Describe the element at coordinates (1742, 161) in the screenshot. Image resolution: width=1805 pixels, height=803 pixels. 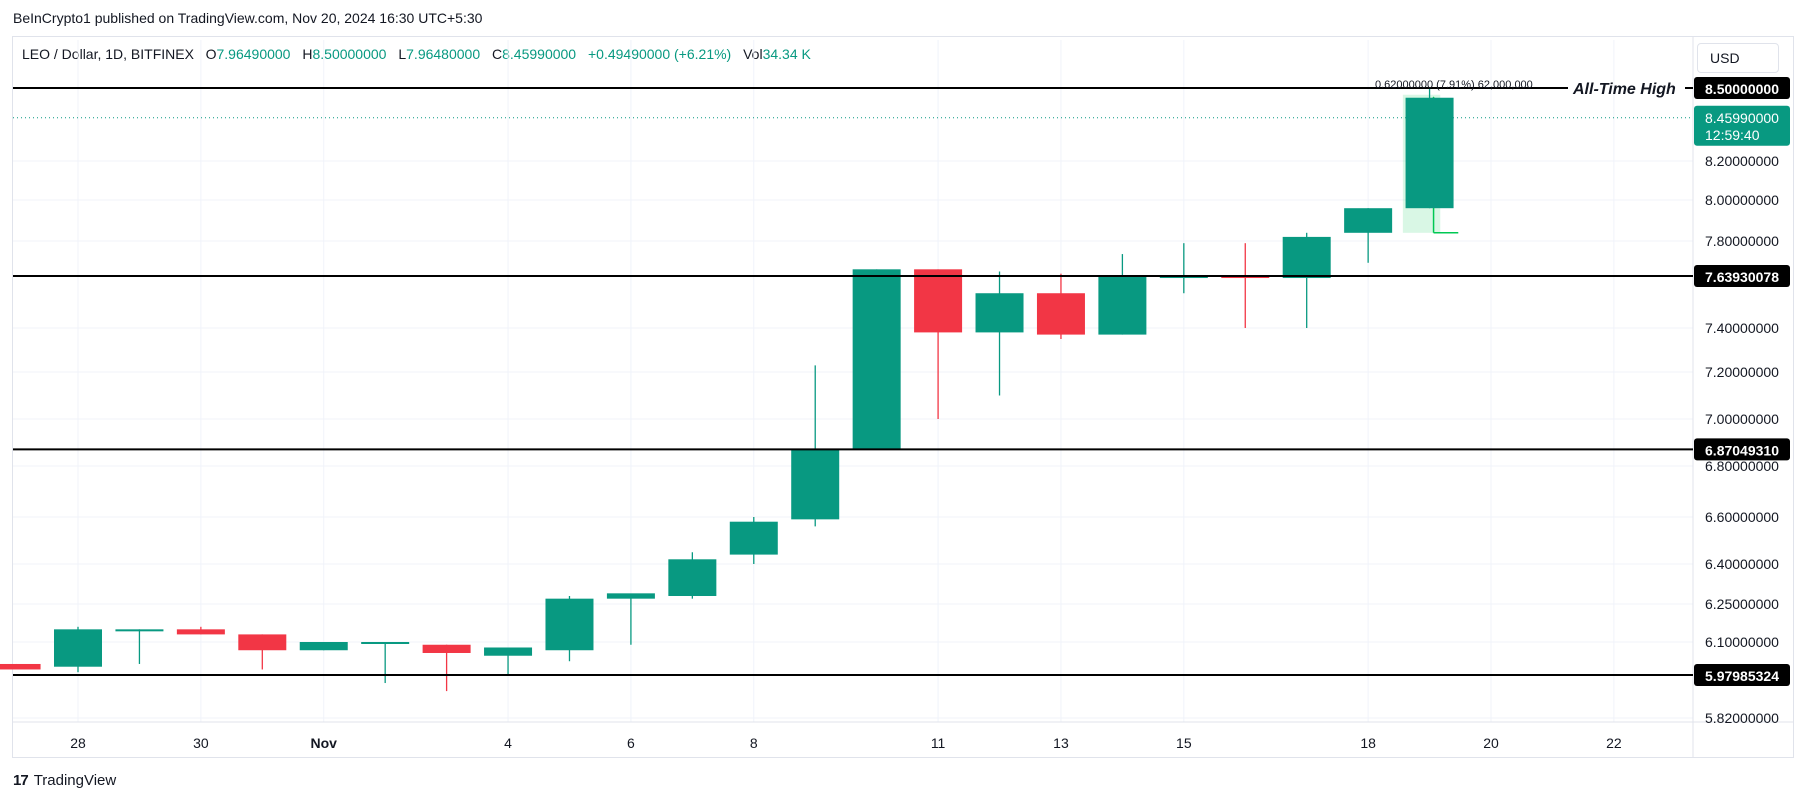
I see `y-tick-label-0: 8.20000000` at that location.